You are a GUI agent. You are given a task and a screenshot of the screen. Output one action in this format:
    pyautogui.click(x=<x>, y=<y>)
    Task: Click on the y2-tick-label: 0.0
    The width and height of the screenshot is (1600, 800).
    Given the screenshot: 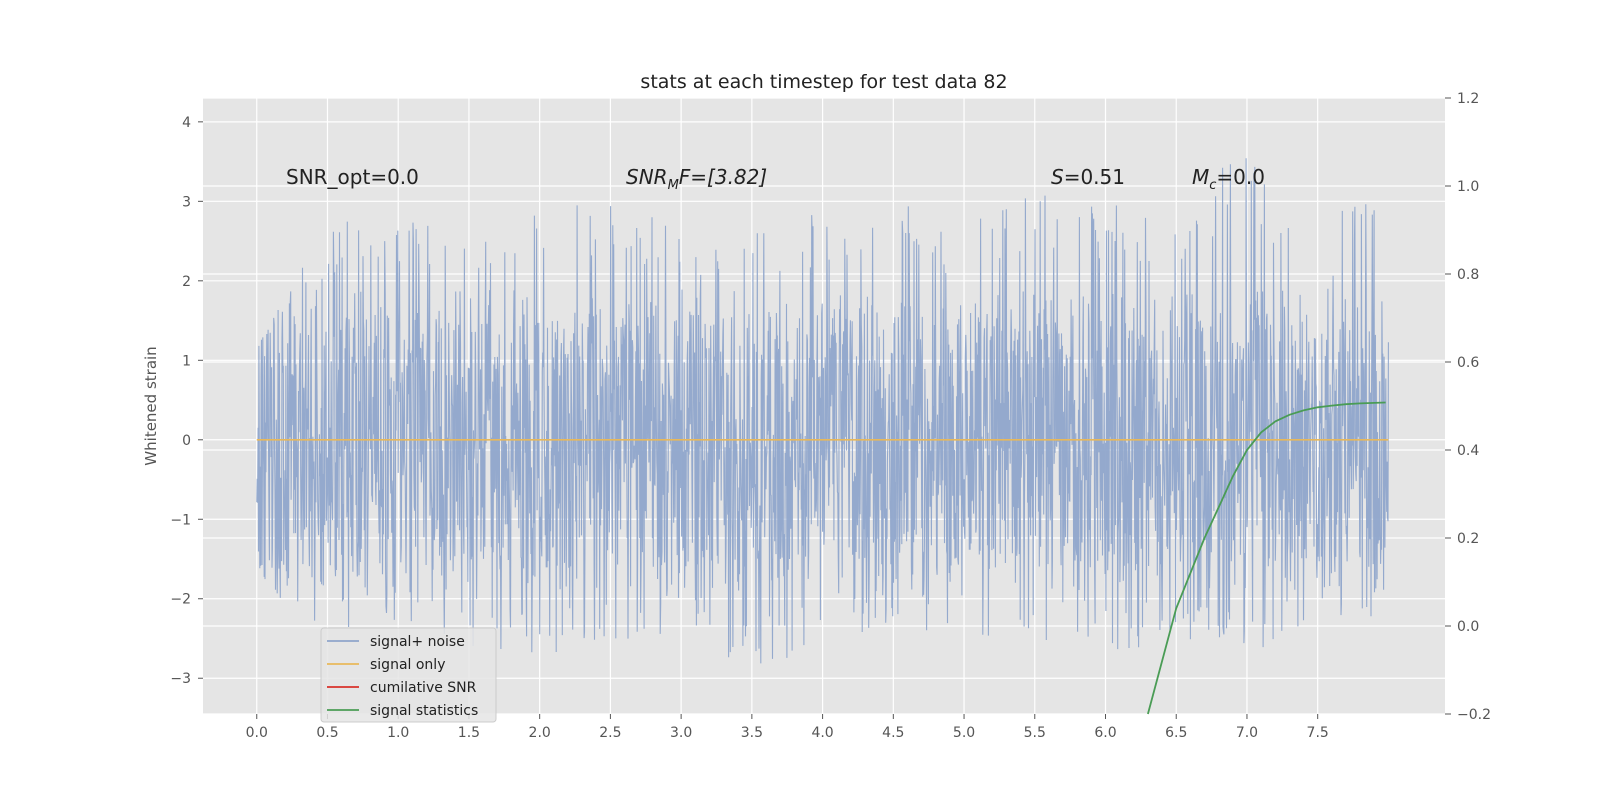 What is the action you would take?
    pyautogui.click(x=1468, y=627)
    